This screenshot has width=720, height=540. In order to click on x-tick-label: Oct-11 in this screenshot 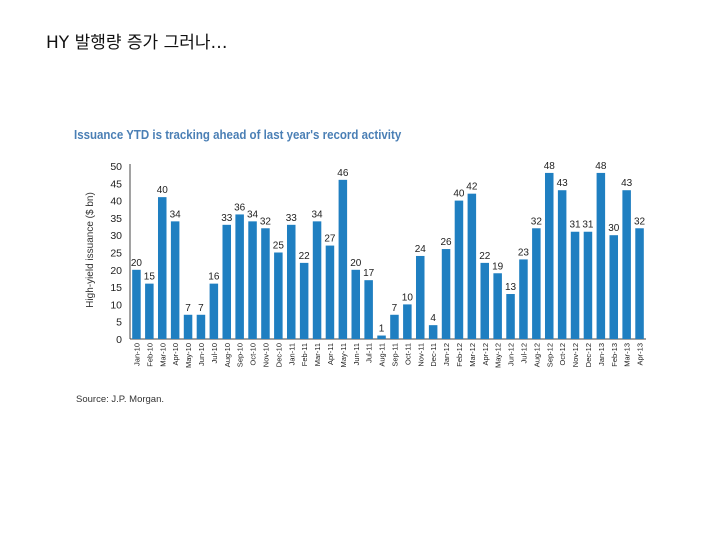, I will do `click(407, 354)`.